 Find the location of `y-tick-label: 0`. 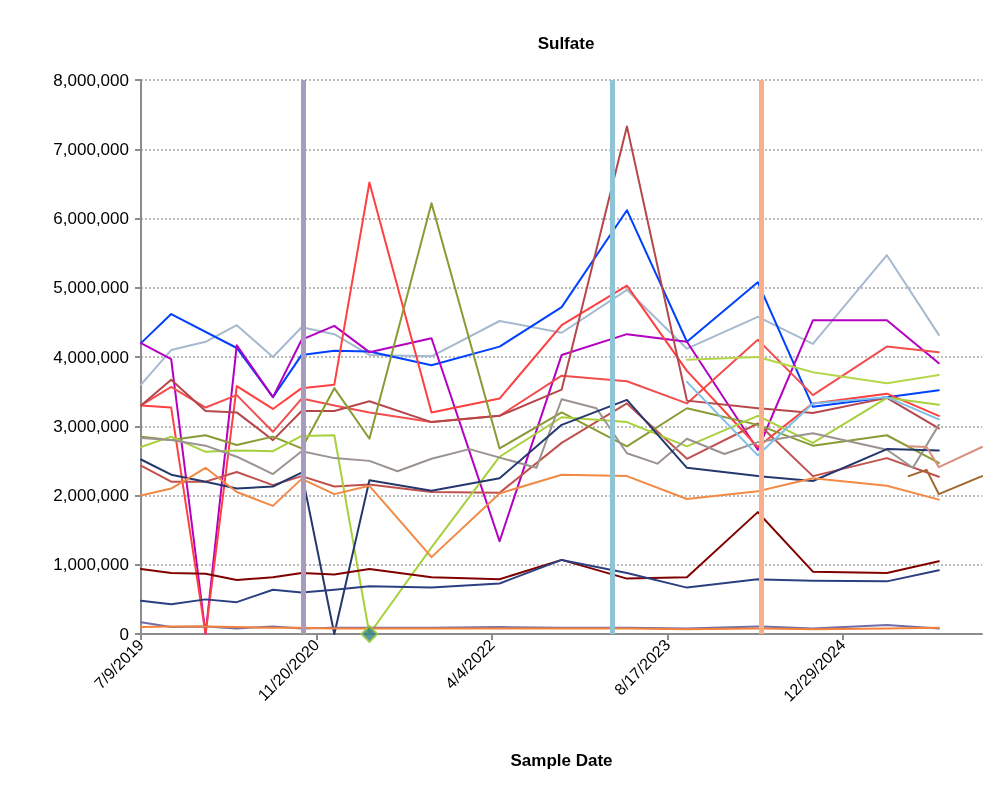

y-tick-label: 0 is located at coordinates (124, 634).